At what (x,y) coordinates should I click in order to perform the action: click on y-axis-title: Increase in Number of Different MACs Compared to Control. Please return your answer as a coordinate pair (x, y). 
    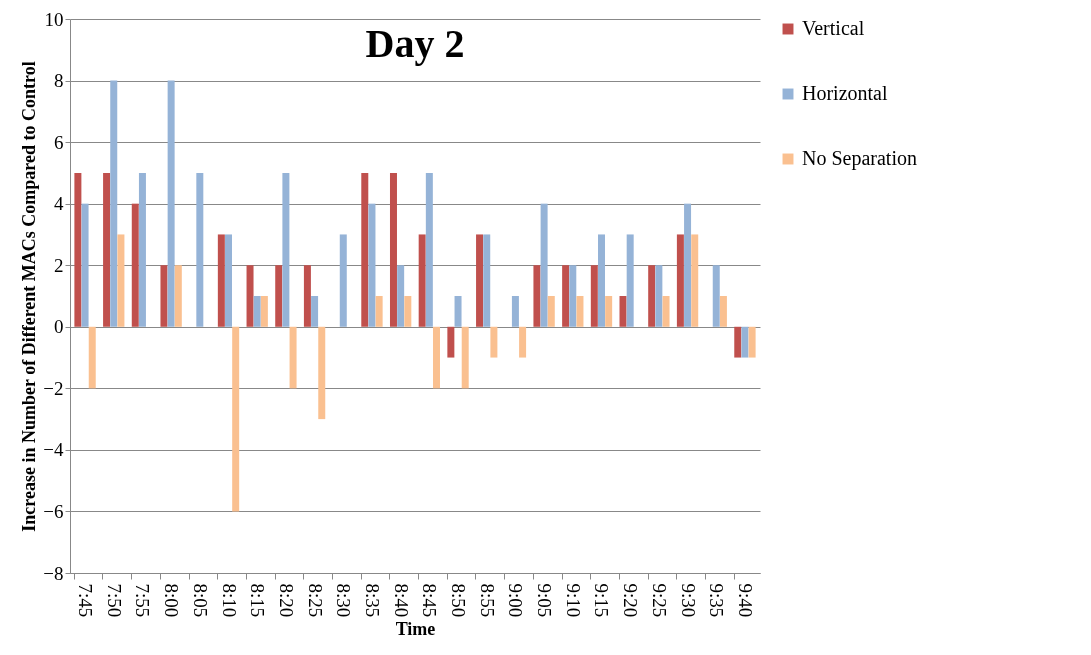
    Looking at the image, I should click on (29, 296).